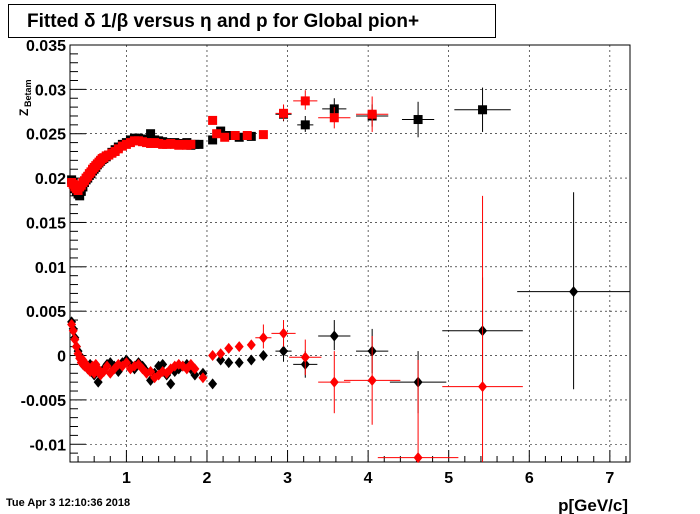  Describe the element at coordinates (46, 46) in the screenshot. I see `y-tick-label: 0.035` at that location.